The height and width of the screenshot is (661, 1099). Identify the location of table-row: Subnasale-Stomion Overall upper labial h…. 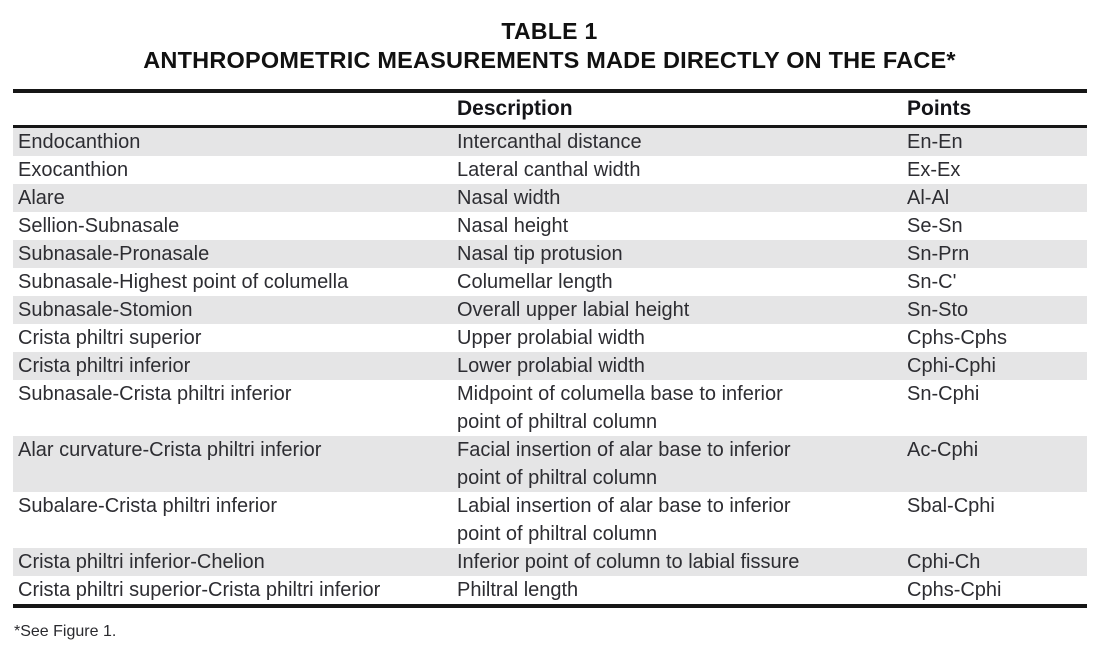
(550, 309).